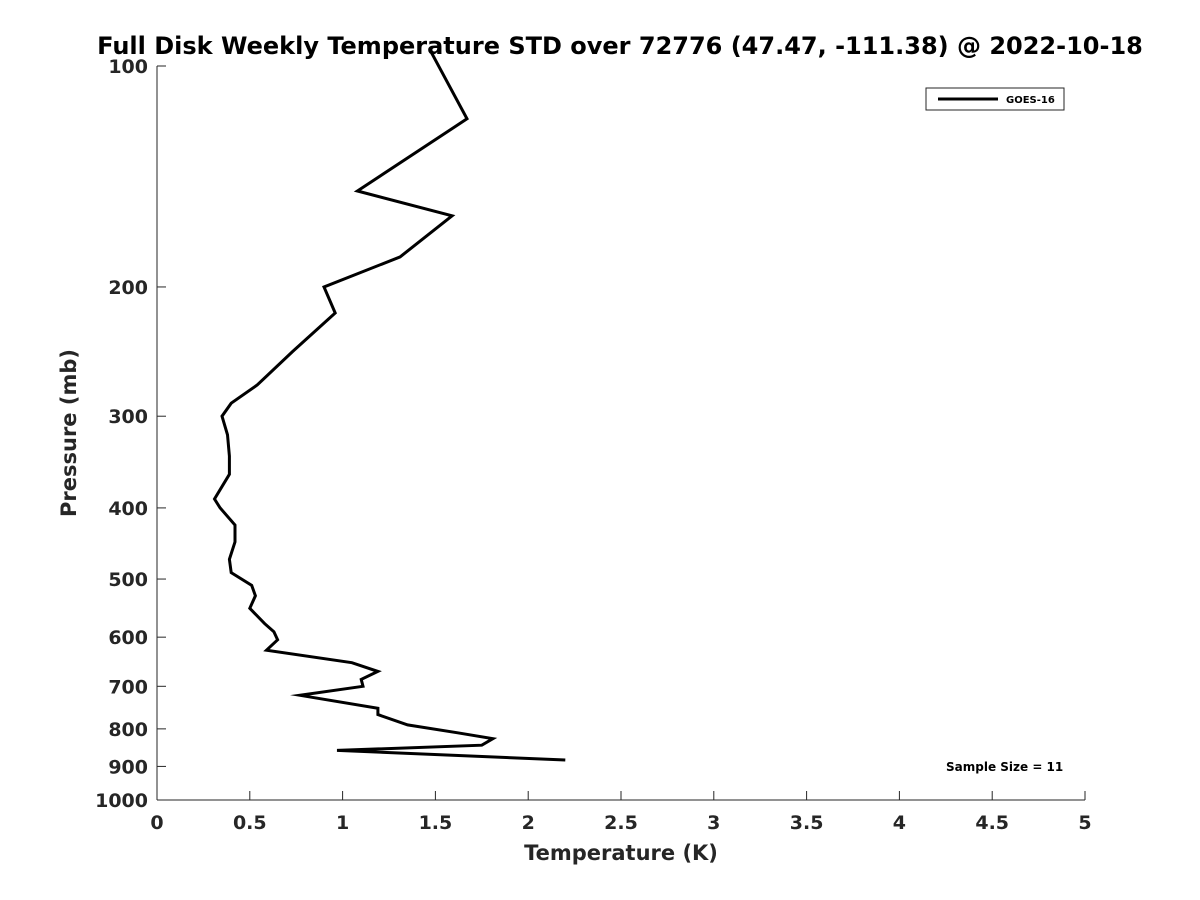 The width and height of the screenshot is (1200, 900). Describe the element at coordinates (130, 434) in the screenshot. I see `y-ticks: 100 200 300 400 500 600 700 800 900 1000` at that location.